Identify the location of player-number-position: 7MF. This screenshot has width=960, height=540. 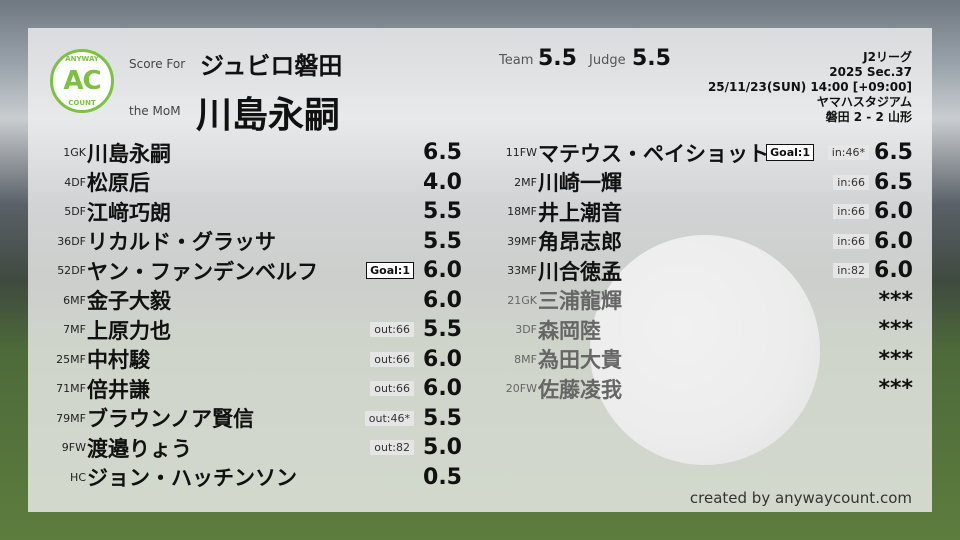
(74, 329).